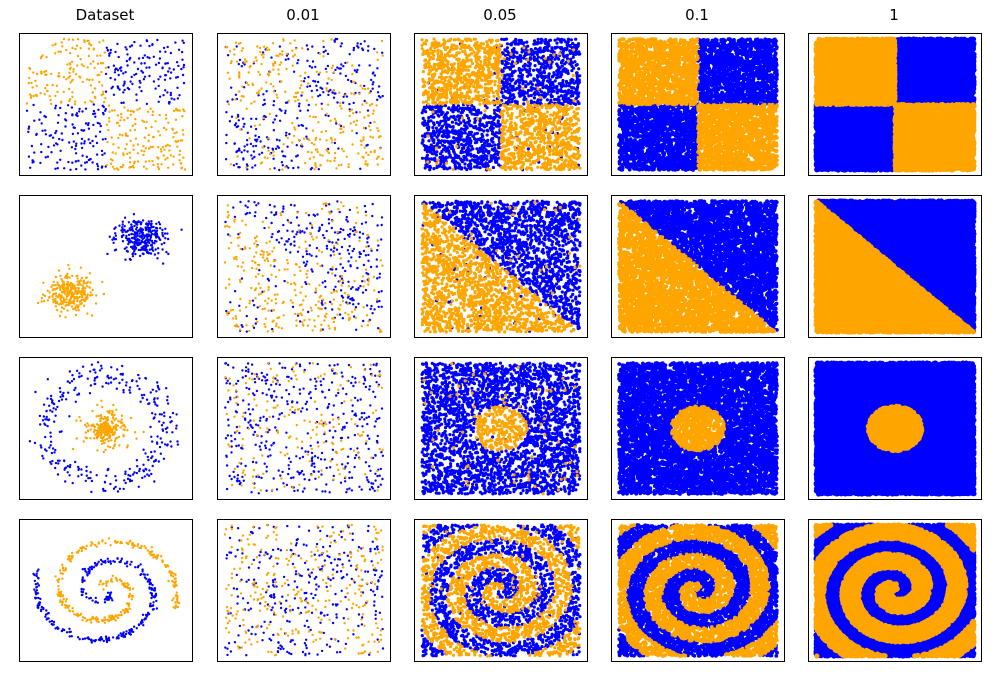 The image size is (1000, 679). I want to click on panel-r2-c0, so click(106, 428).